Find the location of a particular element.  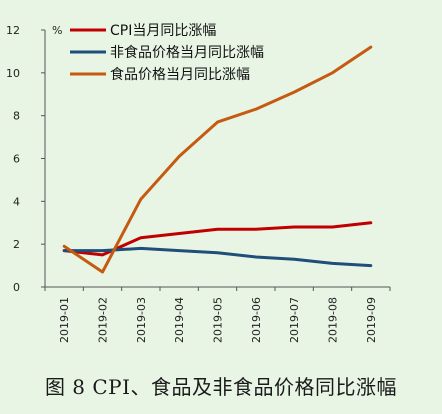

x-tick-label: 2019-08 is located at coordinates (333, 320).